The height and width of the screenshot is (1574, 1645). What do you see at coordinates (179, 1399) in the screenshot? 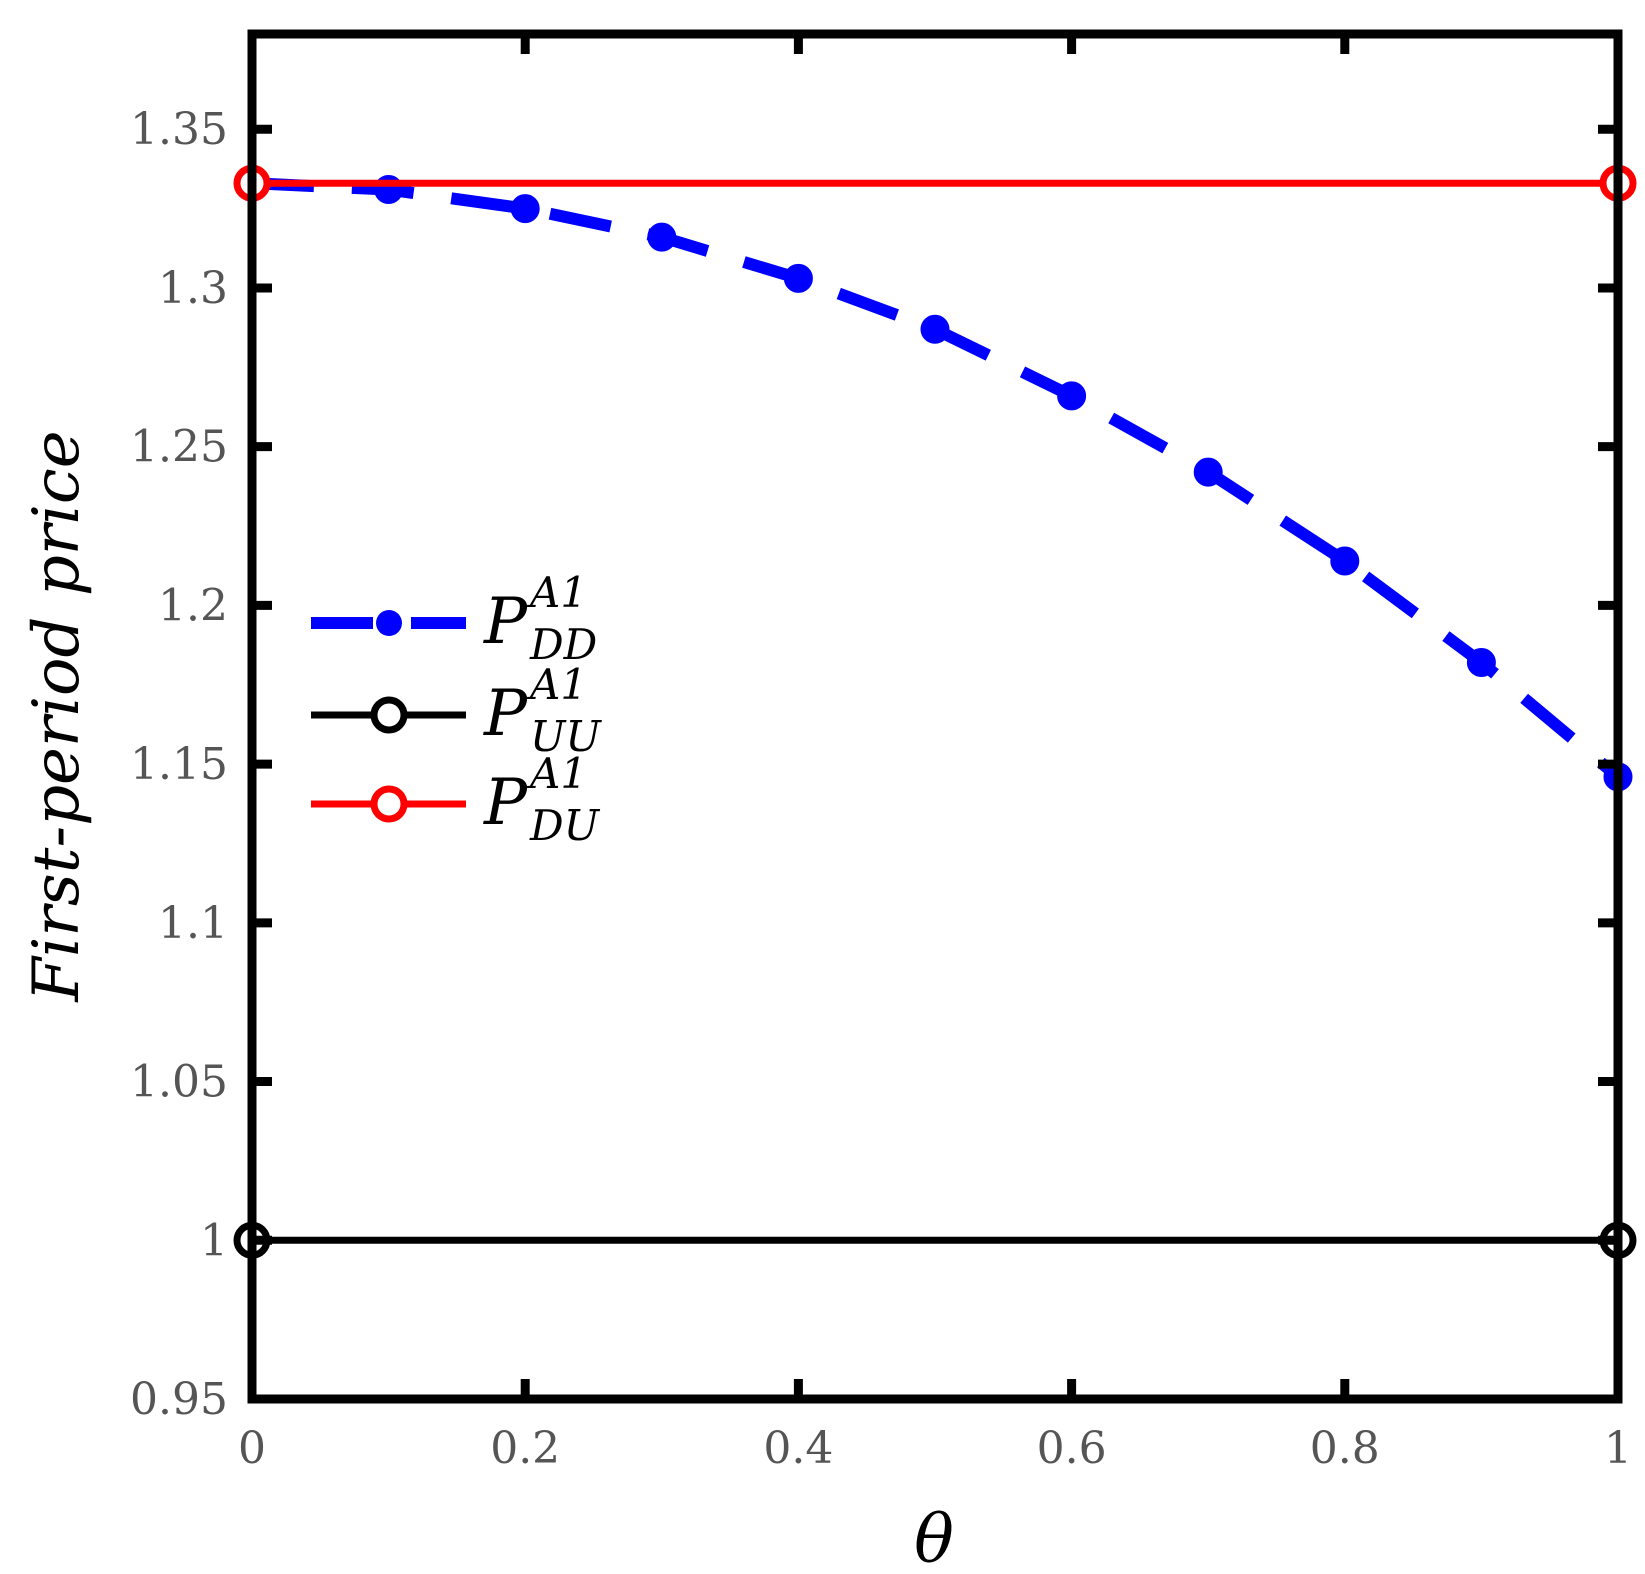
I see `y-tick-label: 0.95` at bounding box center [179, 1399].